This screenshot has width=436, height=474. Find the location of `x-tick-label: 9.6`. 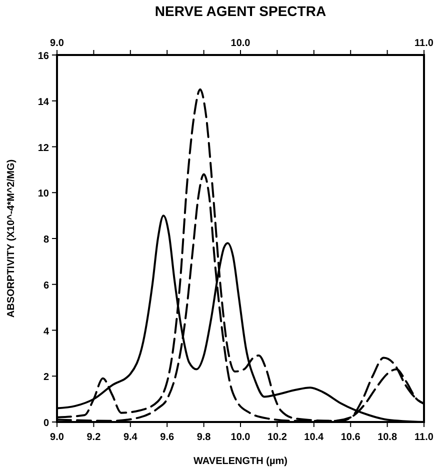

x-tick-label: 9.6 is located at coordinates (167, 437).